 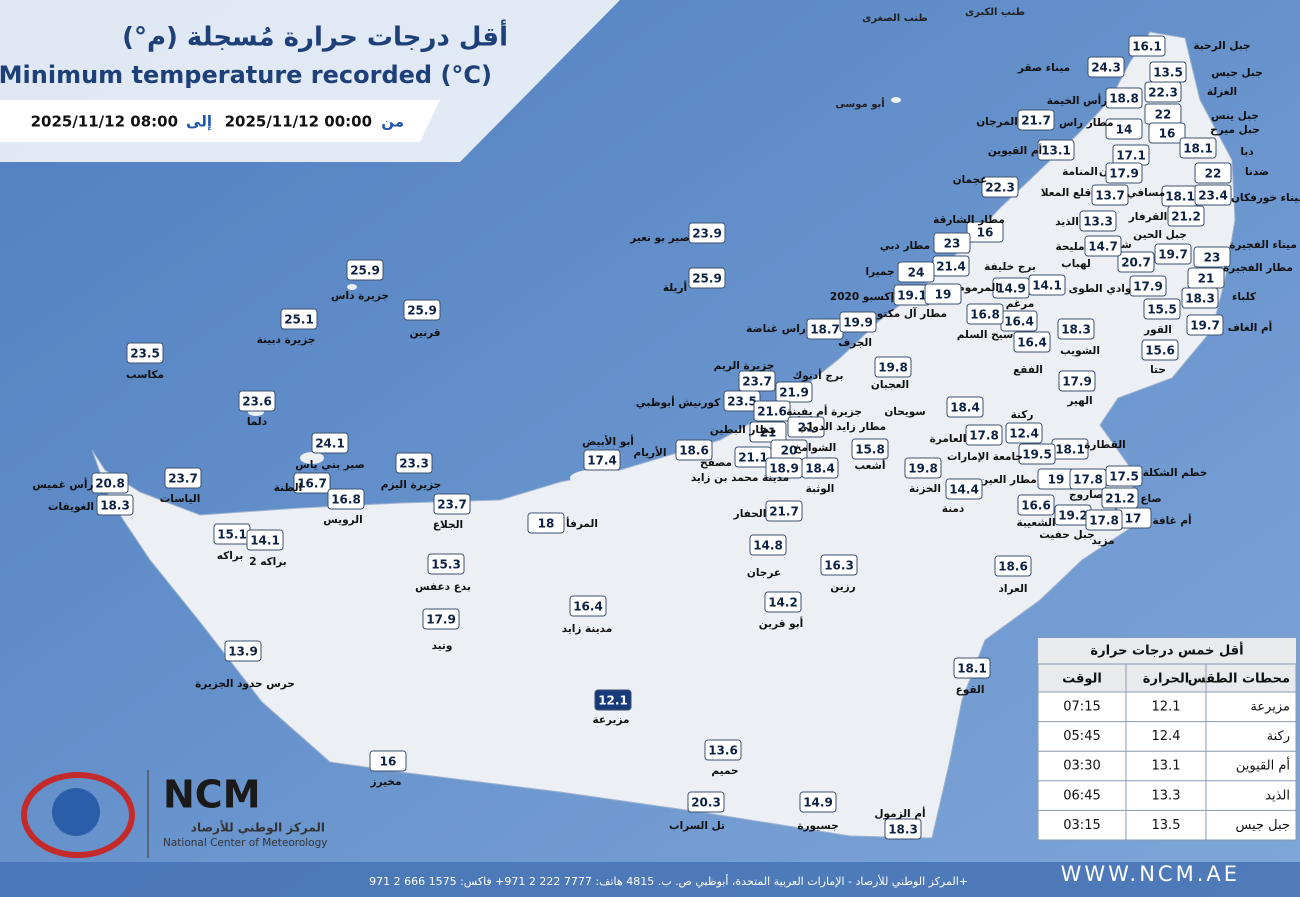 I want to click on table-cell: 12.4, so click(x=1166, y=736).